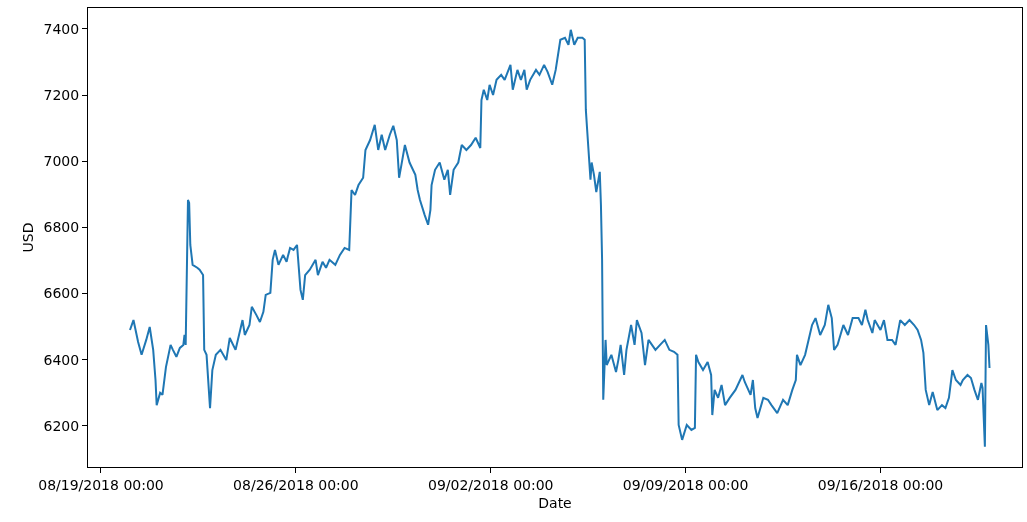  Describe the element at coordinates (101, 484) in the screenshot. I see `x-tick-label: 08/19/2018 00:00` at that location.